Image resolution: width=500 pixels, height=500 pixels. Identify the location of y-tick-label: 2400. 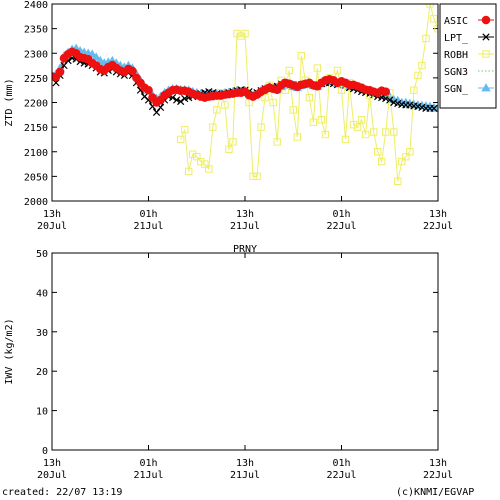
(36, 5).